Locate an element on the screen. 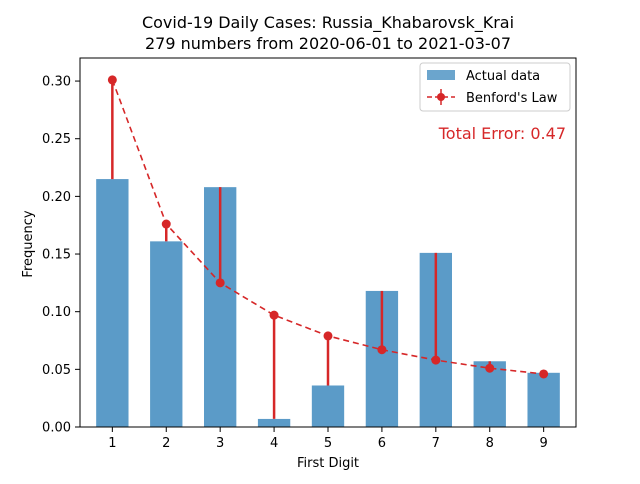 Image resolution: width=640 pixels, height=484 pixels. total-error-annotation: Total Error: 0.47 is located at coordinates (502, 133).